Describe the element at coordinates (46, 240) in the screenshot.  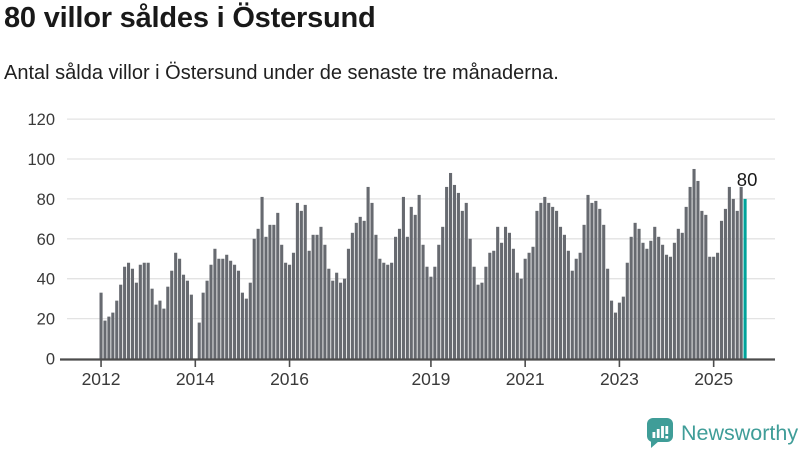
I see `y-axis-tick-label: 60` at that location.